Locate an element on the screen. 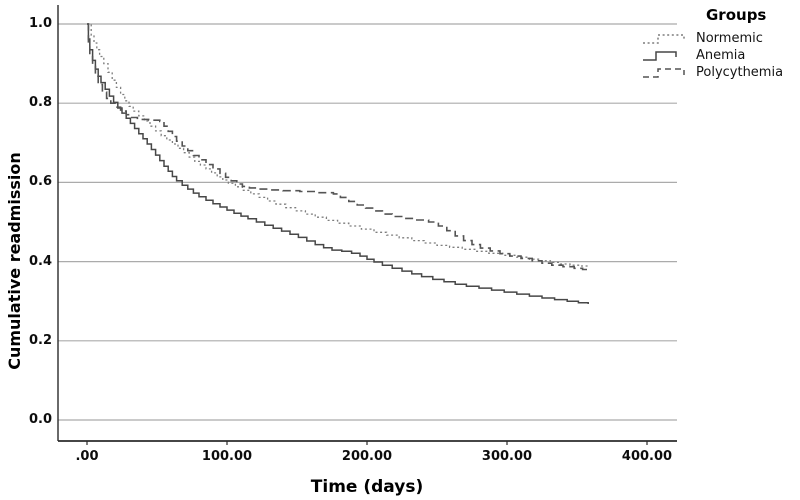 This screenshot has width=800, height=500. y-tick-label: 0.4 is located at coordinates (40, 261).